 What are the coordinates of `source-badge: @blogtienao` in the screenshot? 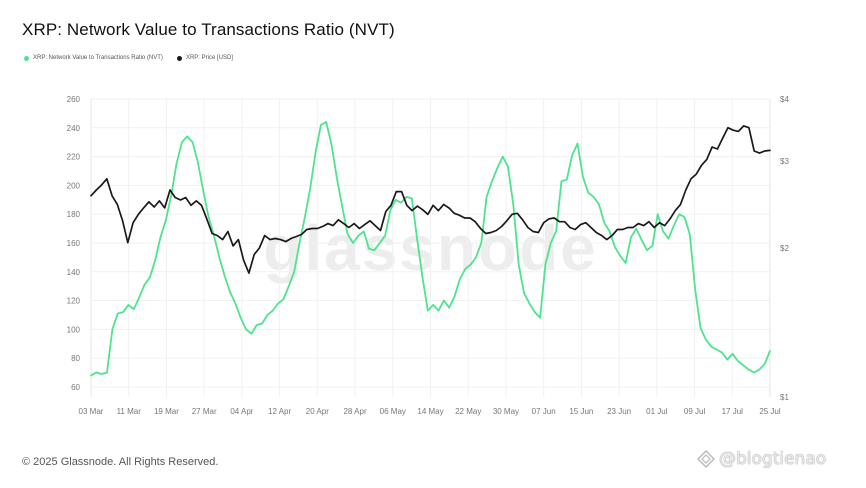 It's located at (761, 459).